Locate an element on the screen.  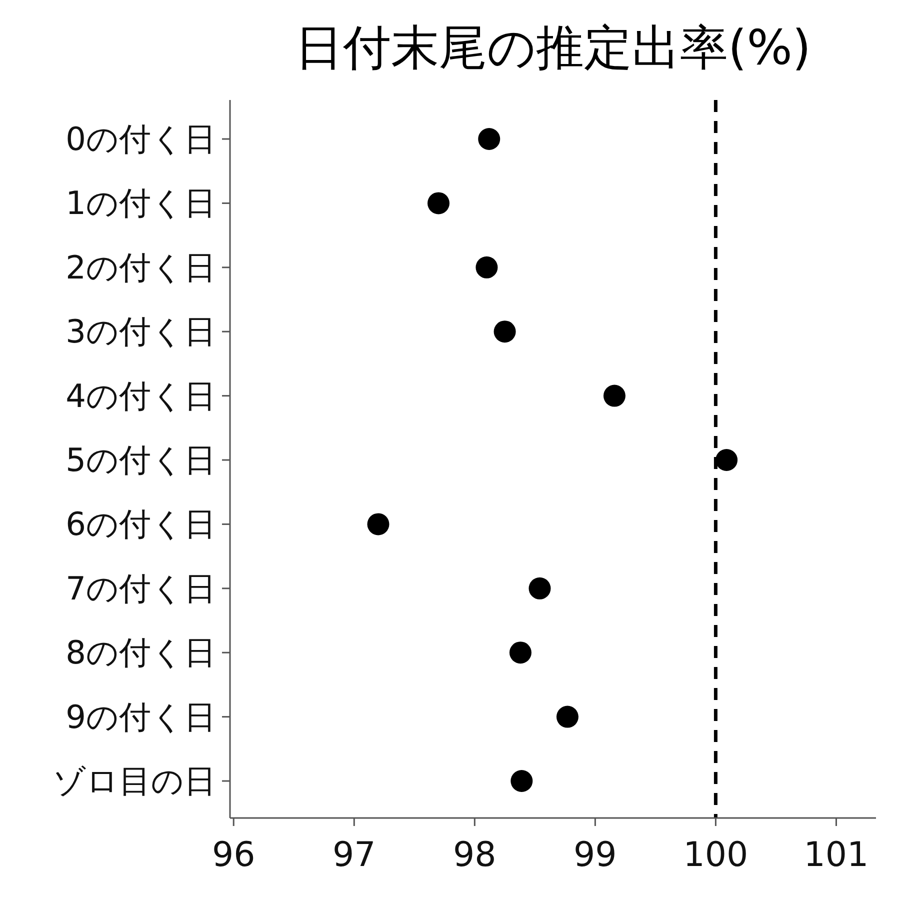
x-tick-label: 101 is located at coordinates (836, 855).